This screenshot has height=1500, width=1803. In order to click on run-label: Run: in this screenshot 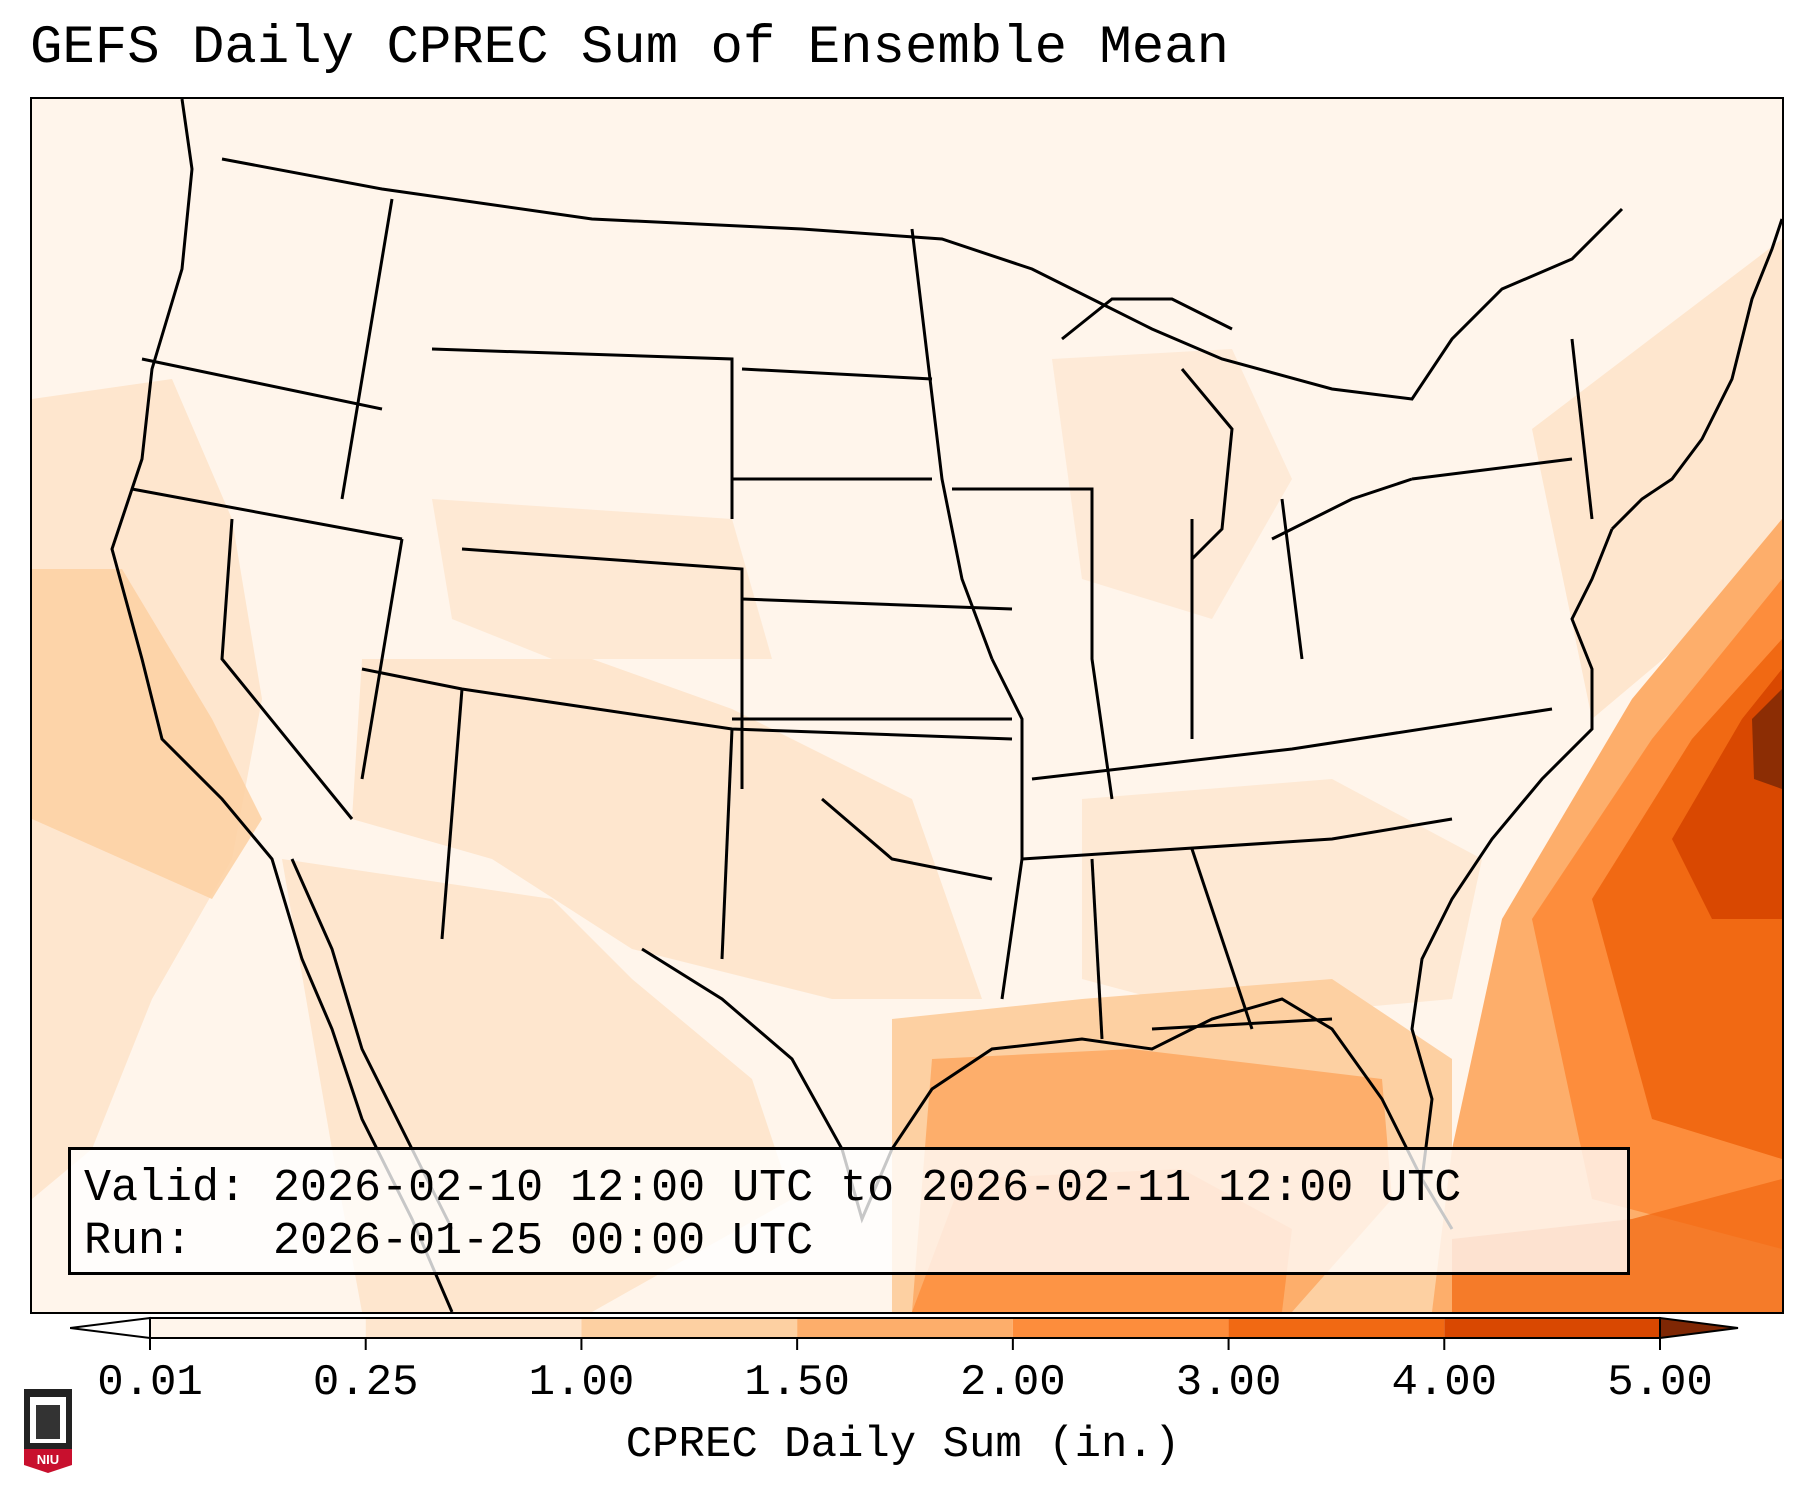, I will do `click(165, 1241)`.